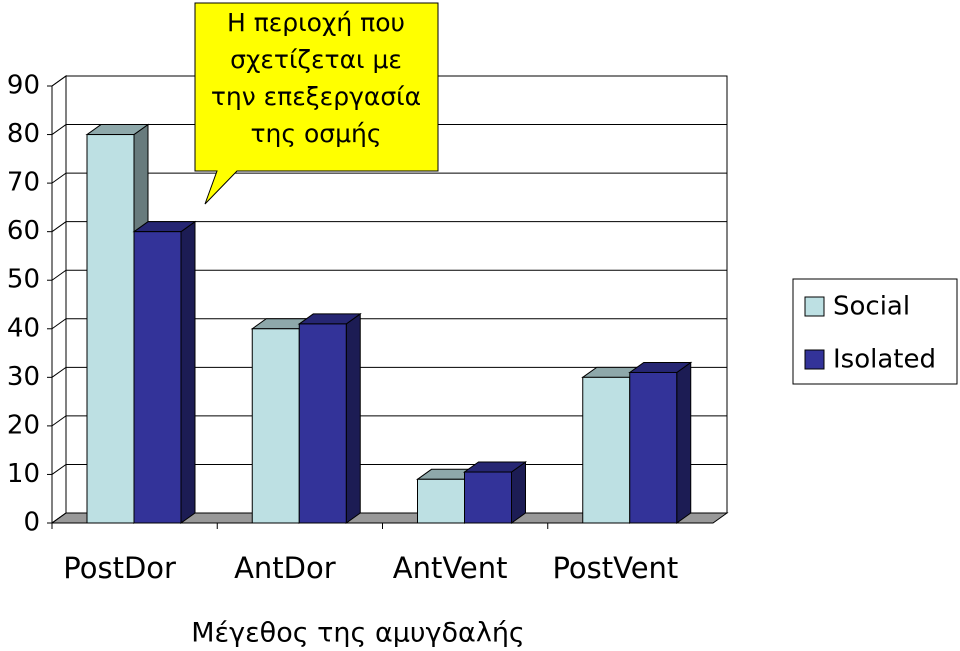 Image resolution: width=960 pixels, height=651 pixels. I want to click on callout-text: σχετίζεται με, so click(316, 59).